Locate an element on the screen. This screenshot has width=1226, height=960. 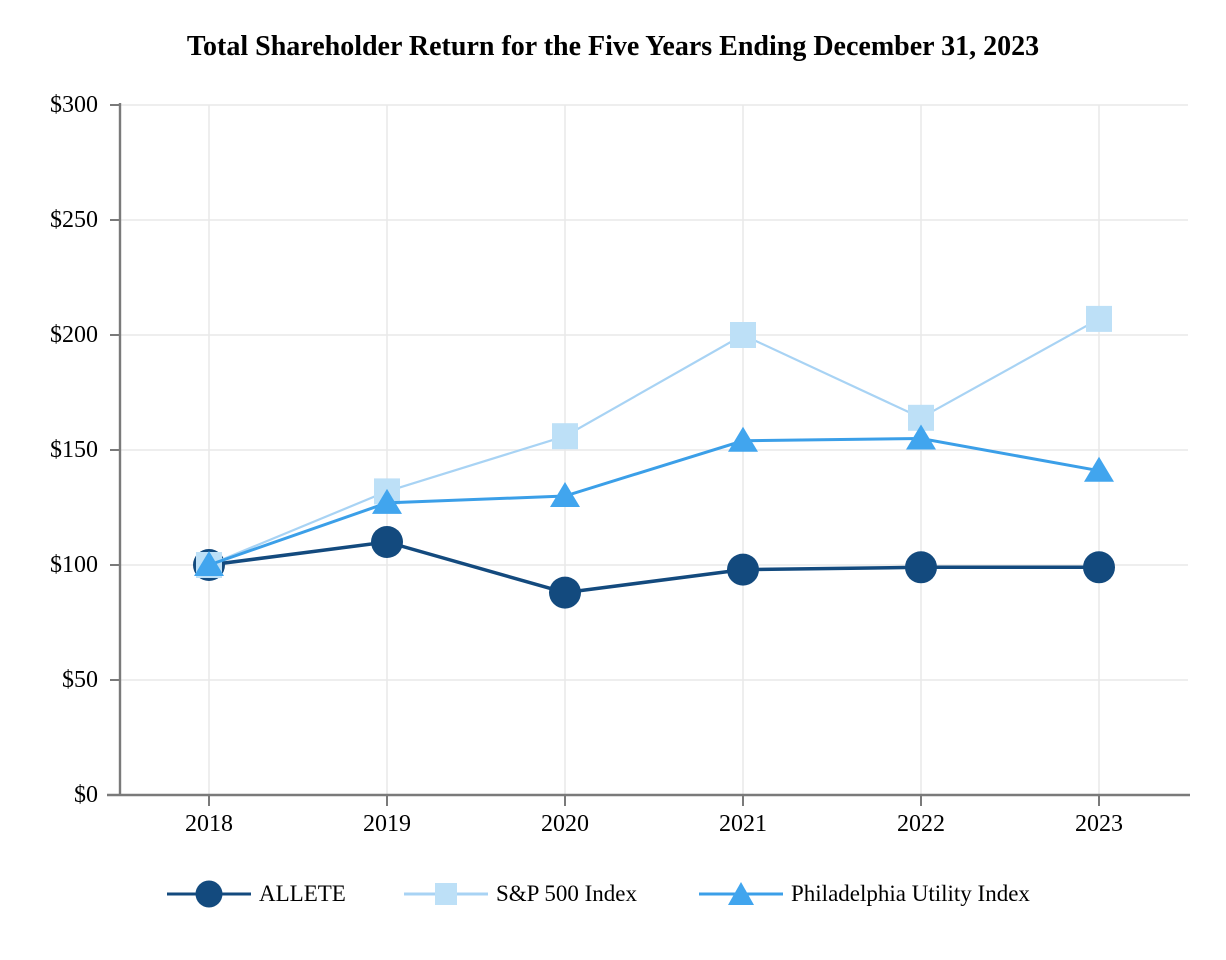
triangle-icon is located at coordinates (741, 893).